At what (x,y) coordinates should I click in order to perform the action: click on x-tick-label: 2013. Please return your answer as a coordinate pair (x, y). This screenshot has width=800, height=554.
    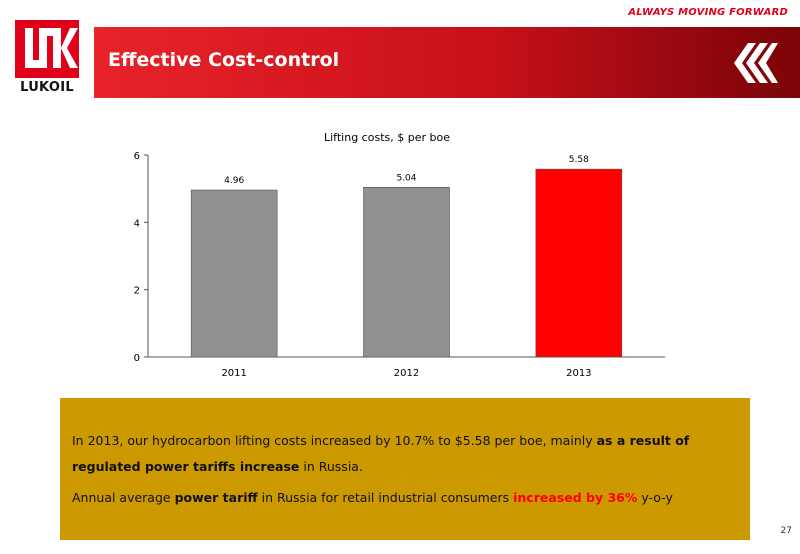
    Looking at the image, I should click on (578, 373).